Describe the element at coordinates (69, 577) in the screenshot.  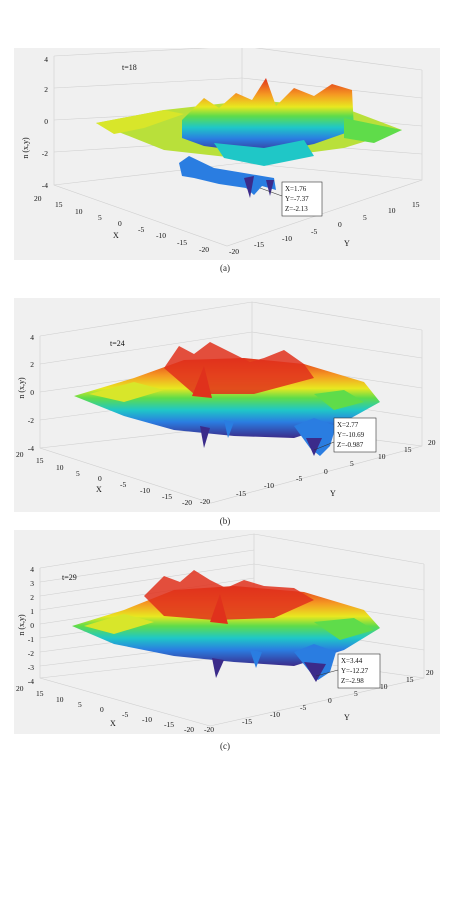
I see `time-label-c: t=29` at that location.